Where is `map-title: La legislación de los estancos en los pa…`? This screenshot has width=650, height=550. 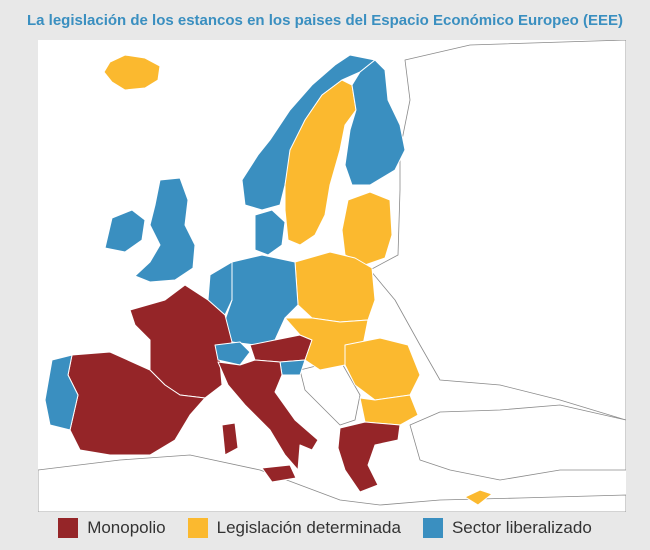
map-title: La legislación de los estancos en los pa… is located at coordinates (324, 20).